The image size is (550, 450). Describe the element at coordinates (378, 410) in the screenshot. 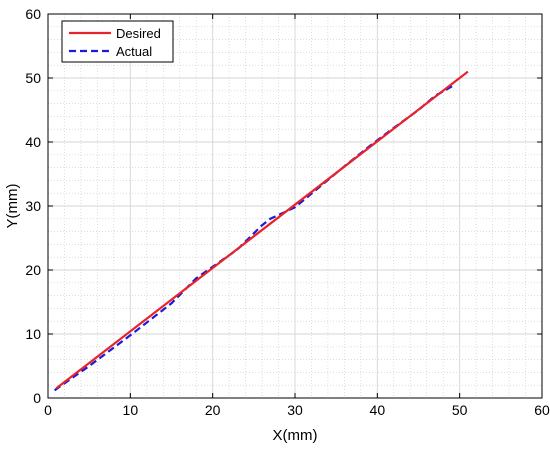

I see `x-tick-label: 40` at that location.